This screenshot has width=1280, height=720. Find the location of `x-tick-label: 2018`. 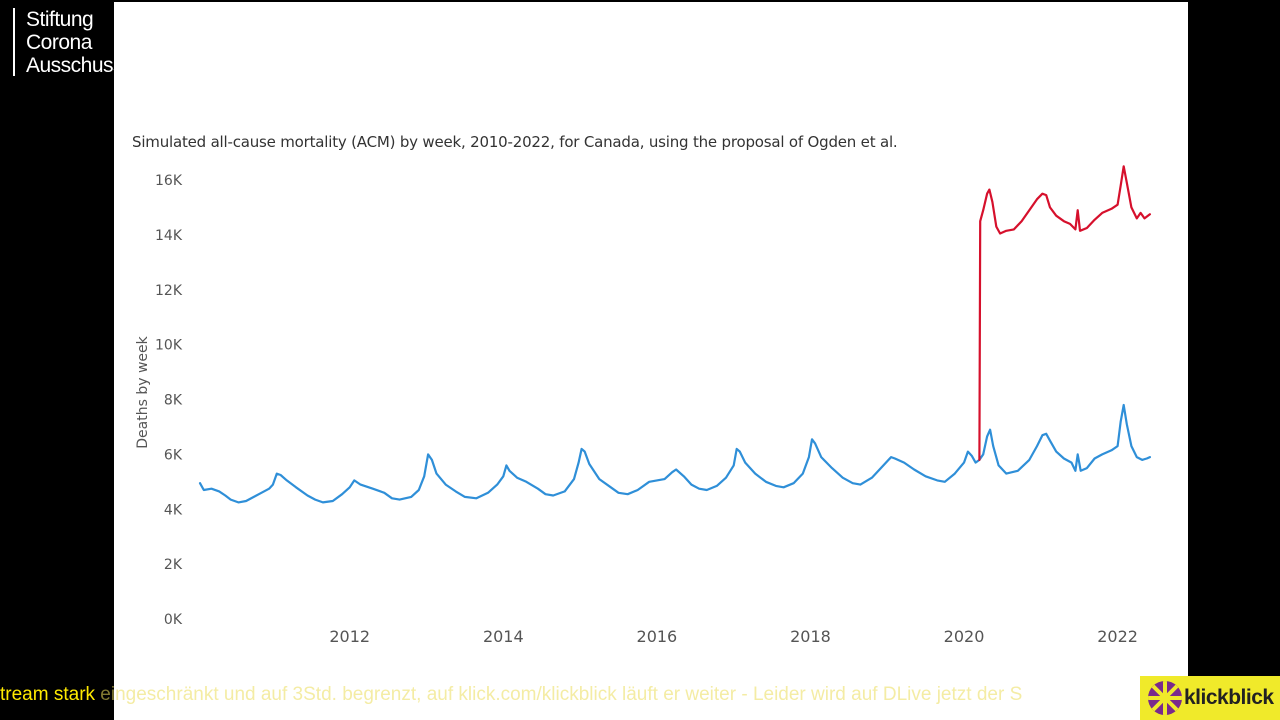

x-tick-label: 2018 is located at coordinates (810, 636).